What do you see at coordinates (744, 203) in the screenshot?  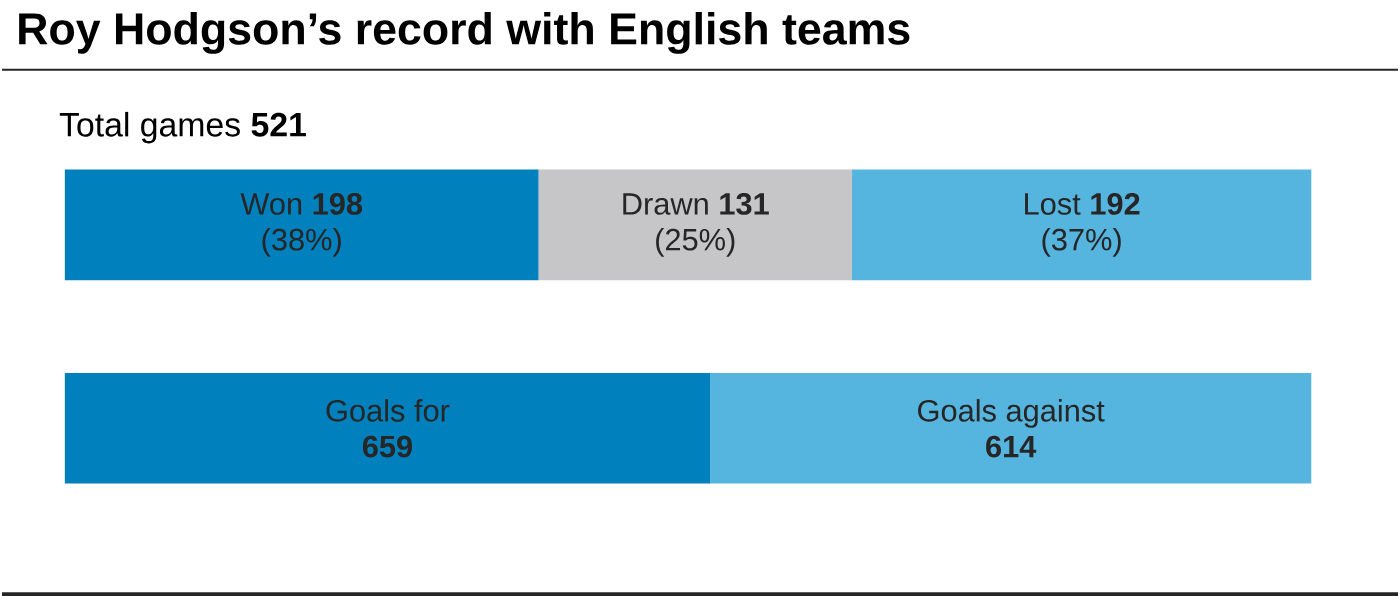 I see `data-label: 131` at bounding box center [744, 203].